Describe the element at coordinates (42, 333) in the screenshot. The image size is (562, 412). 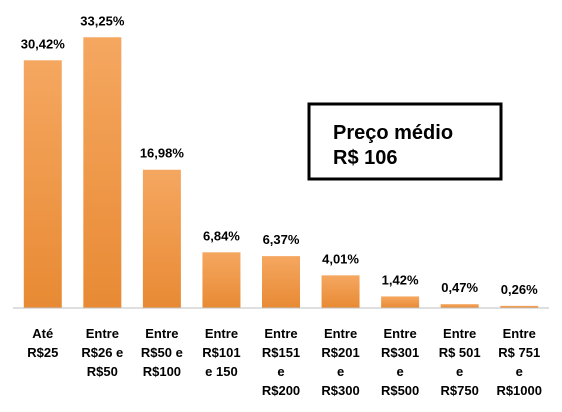
I see `x-tick-label: Até` at that location.